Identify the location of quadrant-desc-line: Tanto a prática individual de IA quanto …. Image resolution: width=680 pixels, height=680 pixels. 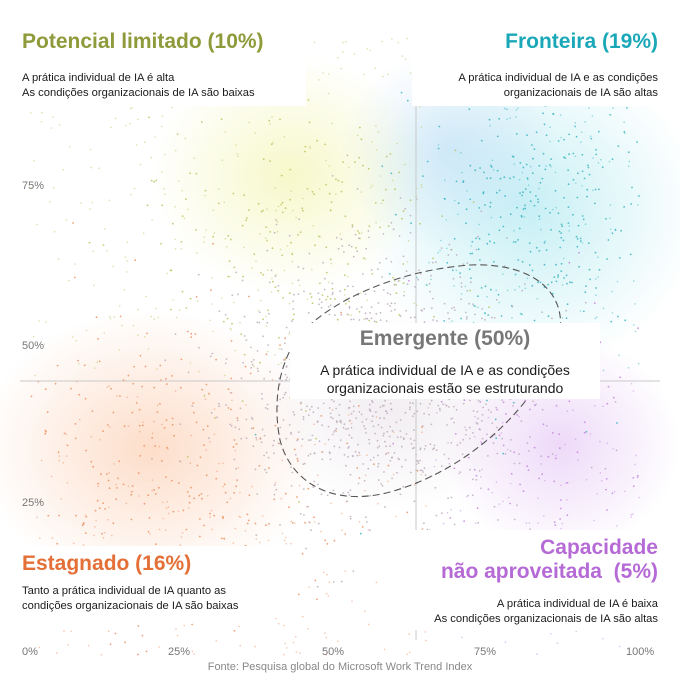
(124, 591).